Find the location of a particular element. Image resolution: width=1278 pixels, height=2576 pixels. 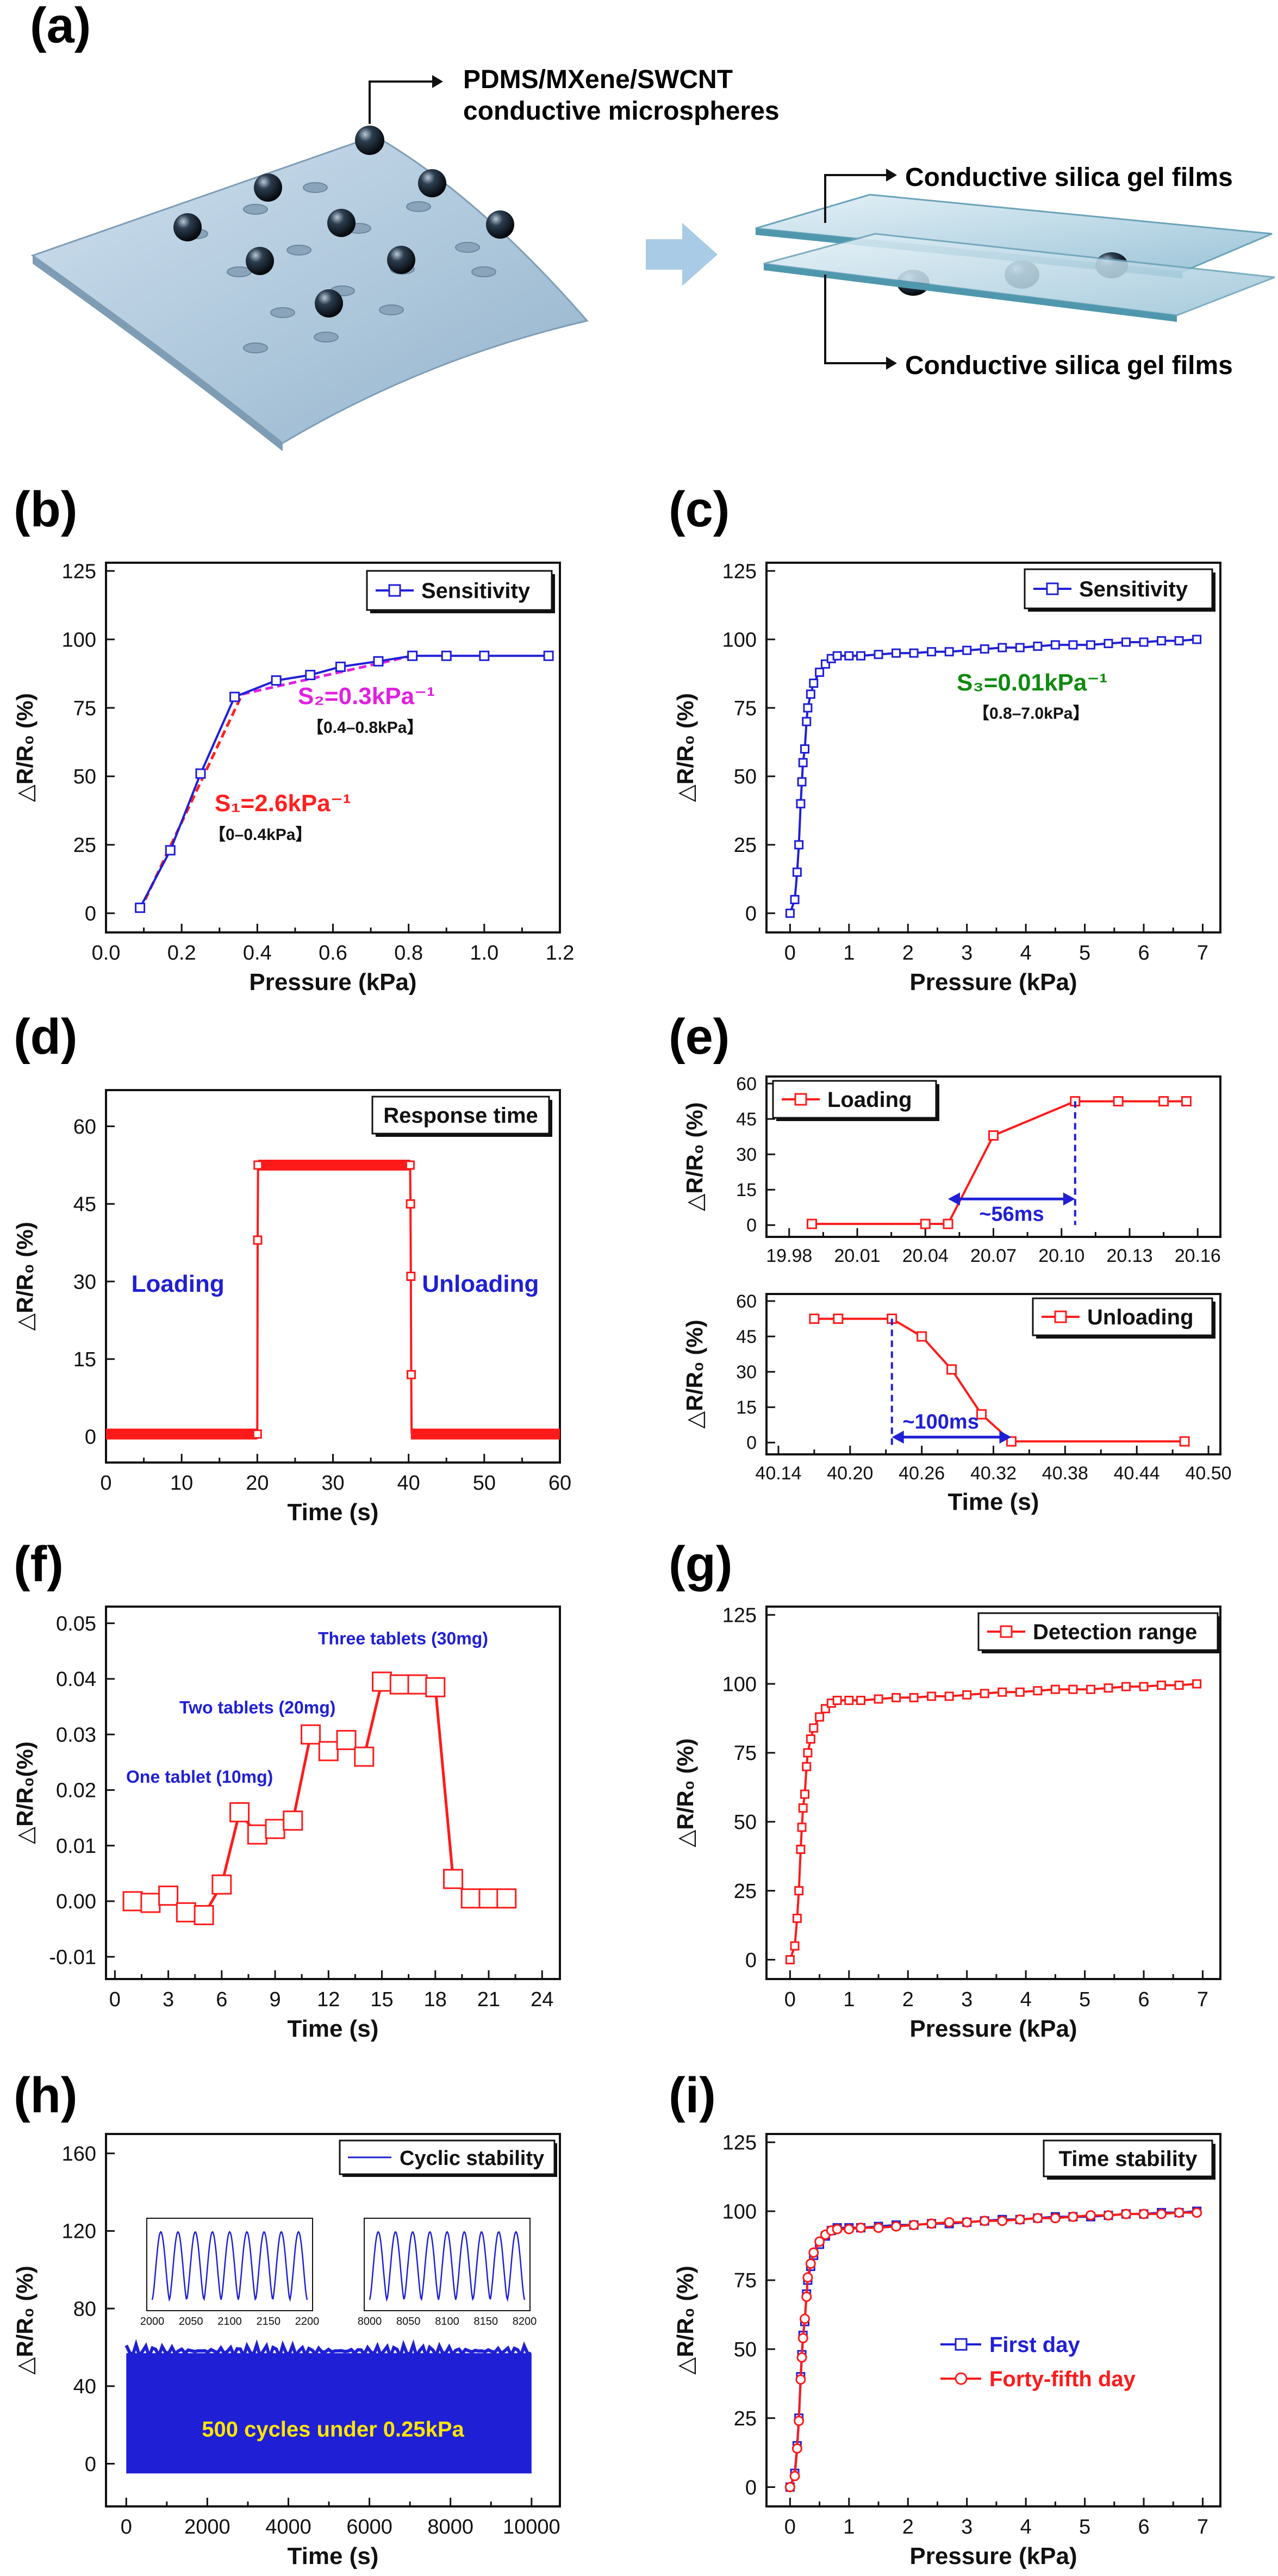

x-tick-label: 40.26 is located at coordinates (922, 1473).